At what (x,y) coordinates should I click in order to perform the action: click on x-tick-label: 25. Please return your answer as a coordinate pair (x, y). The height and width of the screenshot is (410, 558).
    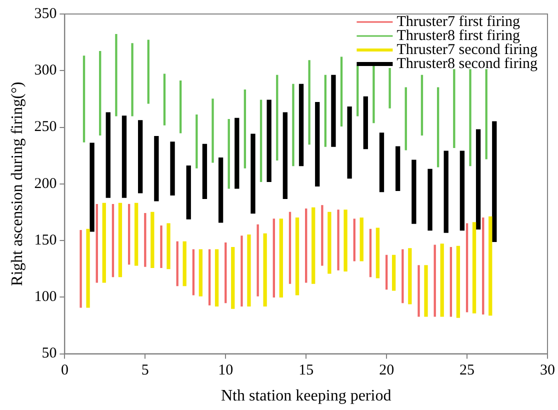
    Looking at the image, I should click on (467, 370).